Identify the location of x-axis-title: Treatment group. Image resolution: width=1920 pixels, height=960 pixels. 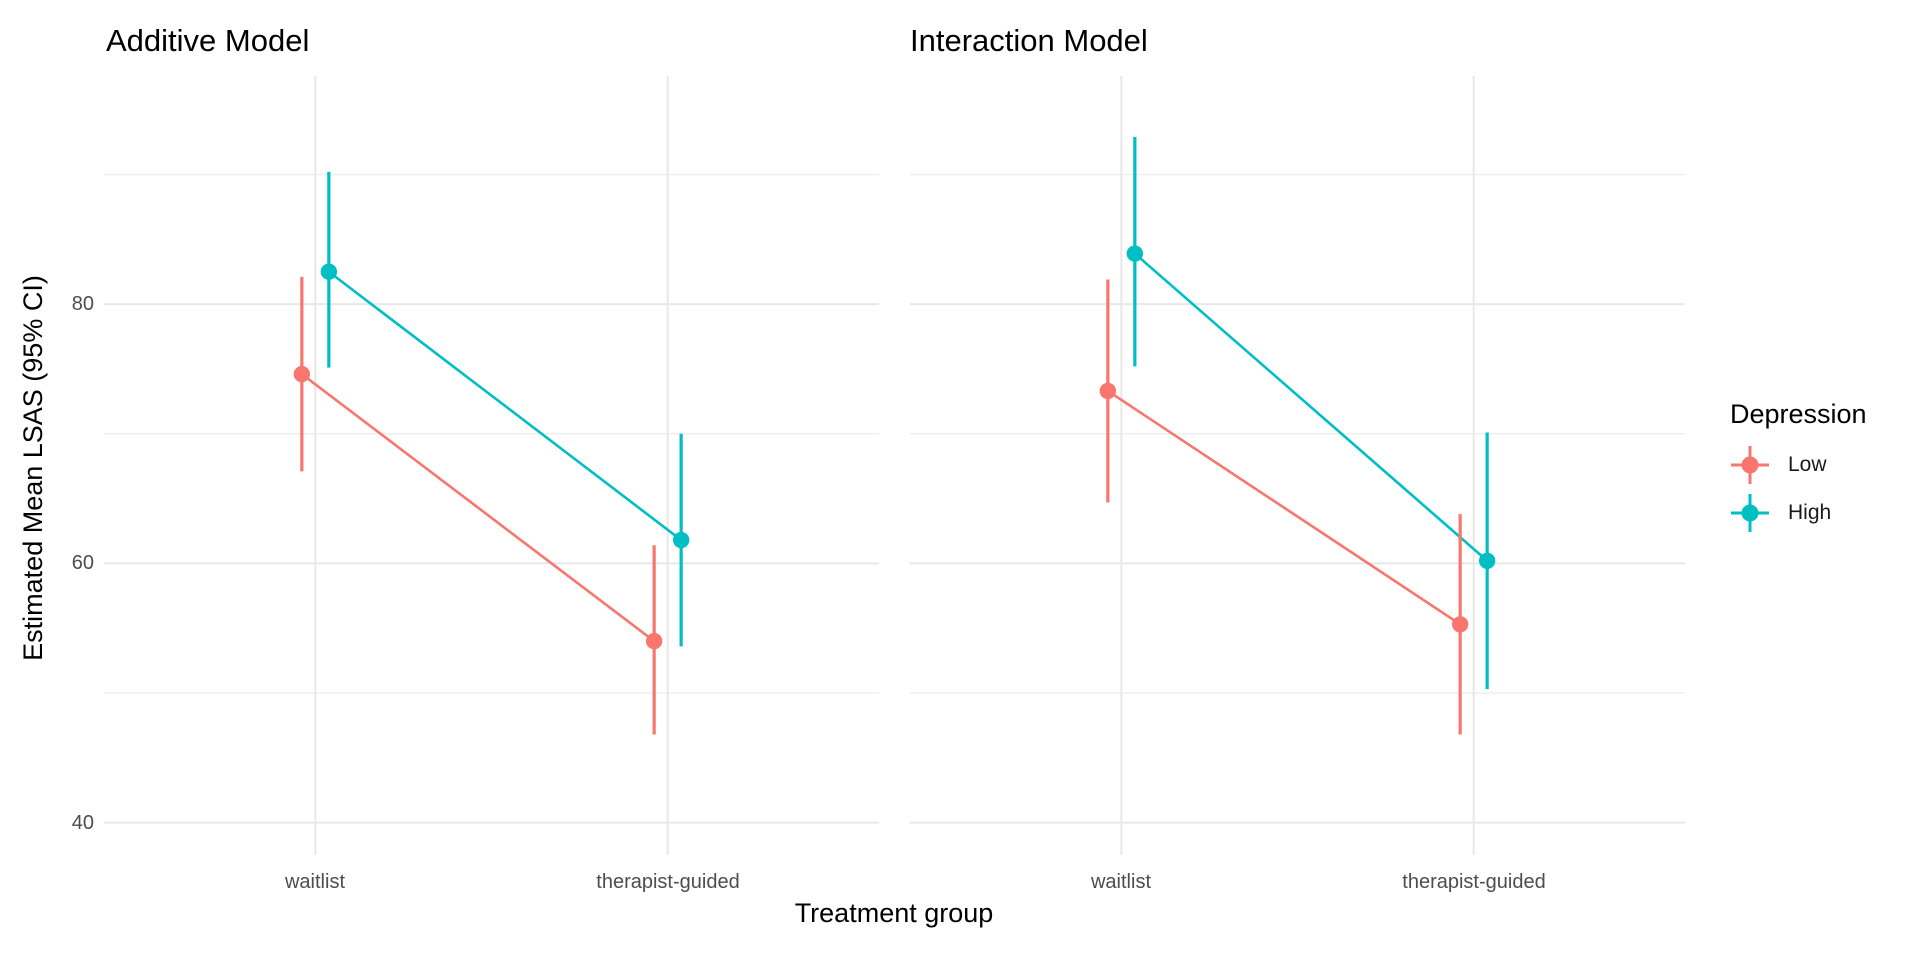
(894, 913).